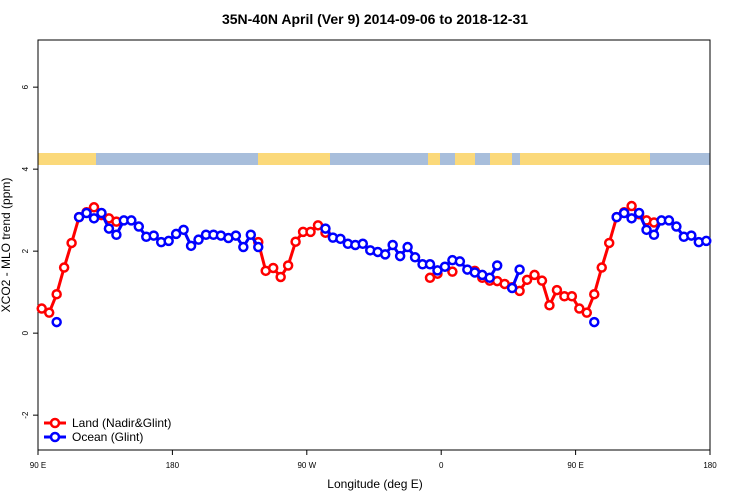  I want to click on x-axis-label: Longitude (deg E), so click(374, 484).